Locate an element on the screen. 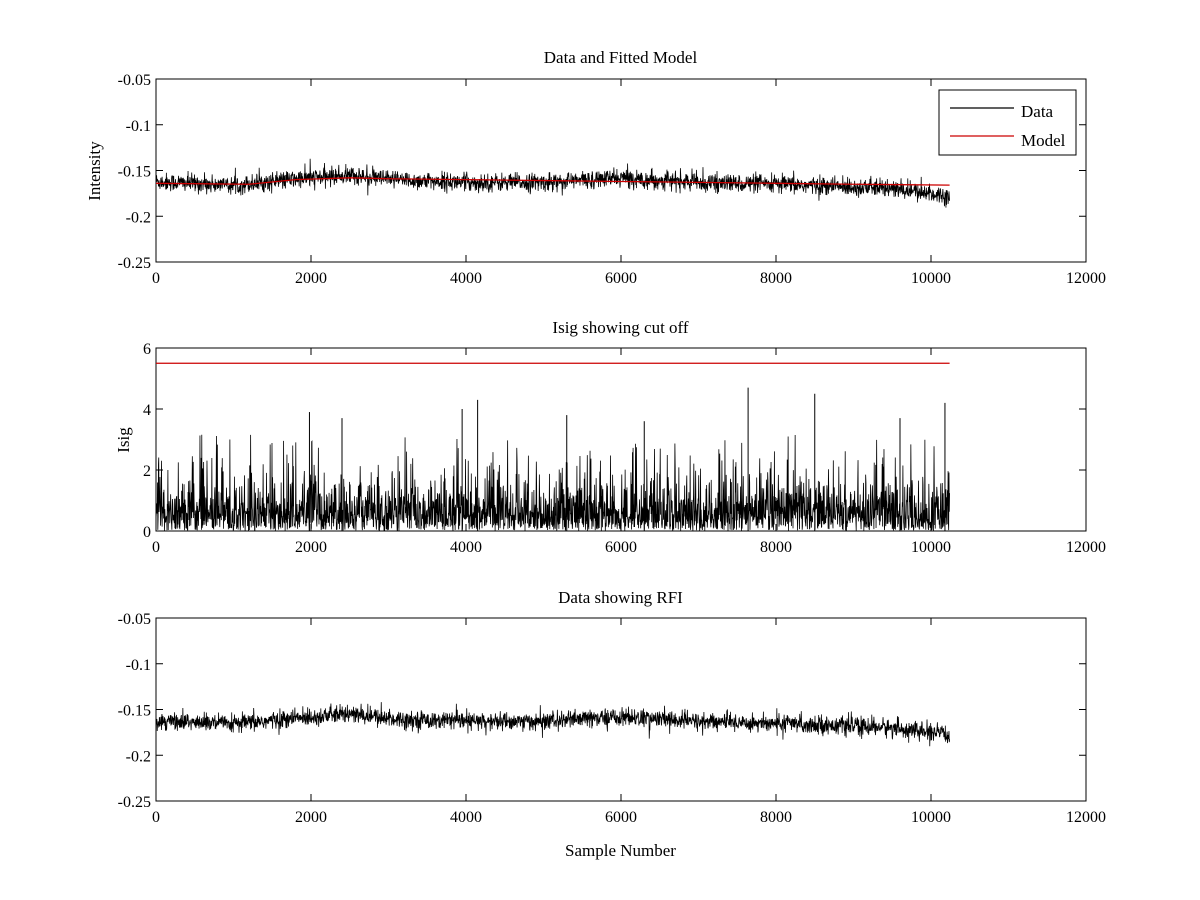 The image size is (1200, 900). y-tick-label: 6 is located at coordinates (147, 349).